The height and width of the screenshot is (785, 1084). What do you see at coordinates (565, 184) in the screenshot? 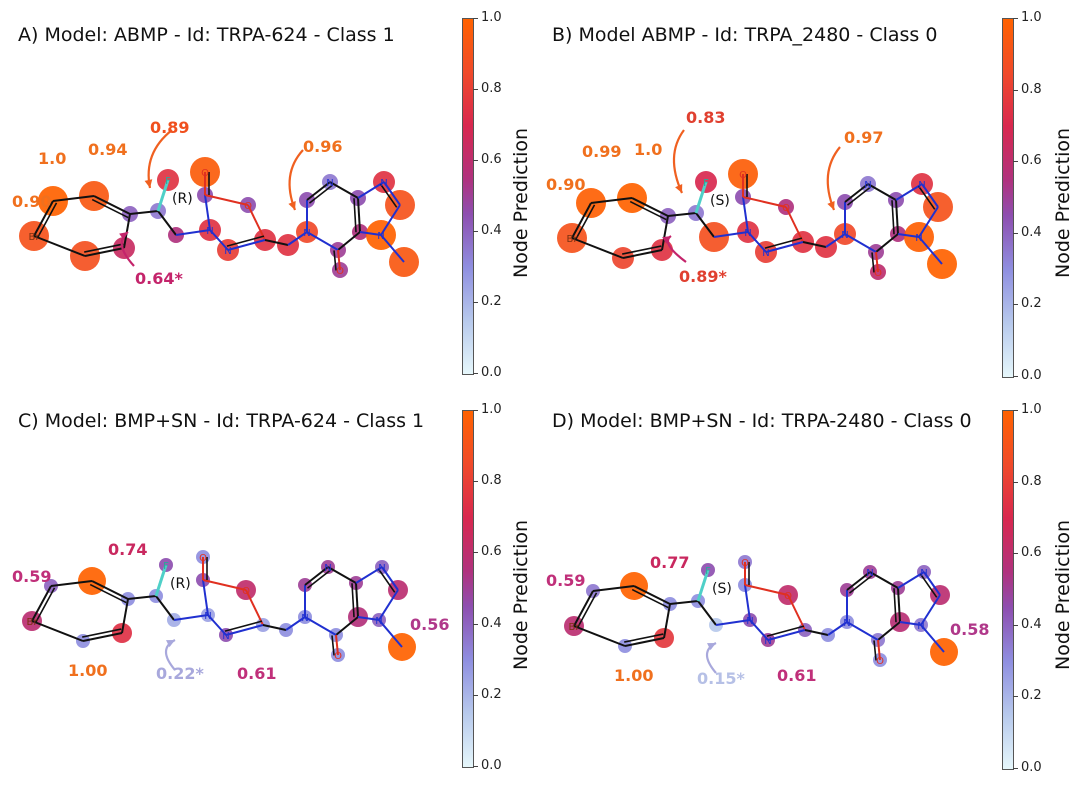
I see `node-value-annotation: 0.90` at bounding box center [565, 184].